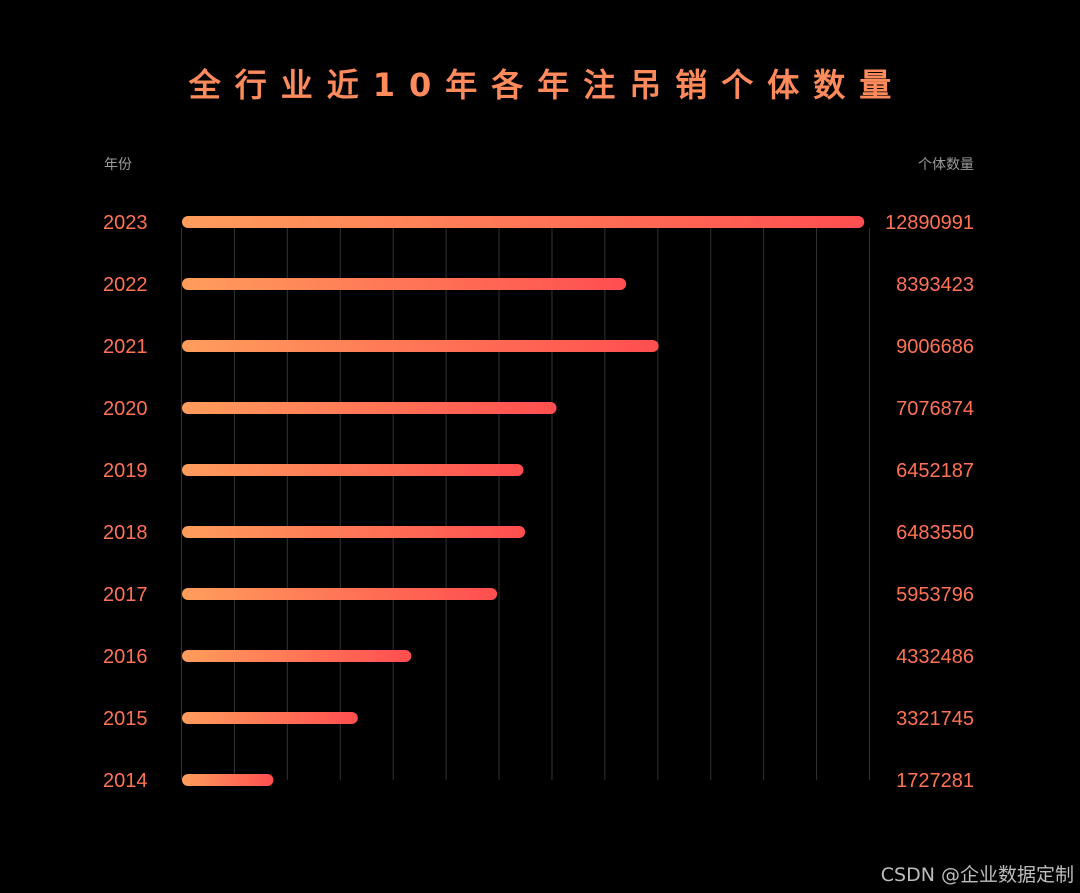 The height and width of the screenshot is (893, 1080). I want to click on bar-2022, so click(404, 284).